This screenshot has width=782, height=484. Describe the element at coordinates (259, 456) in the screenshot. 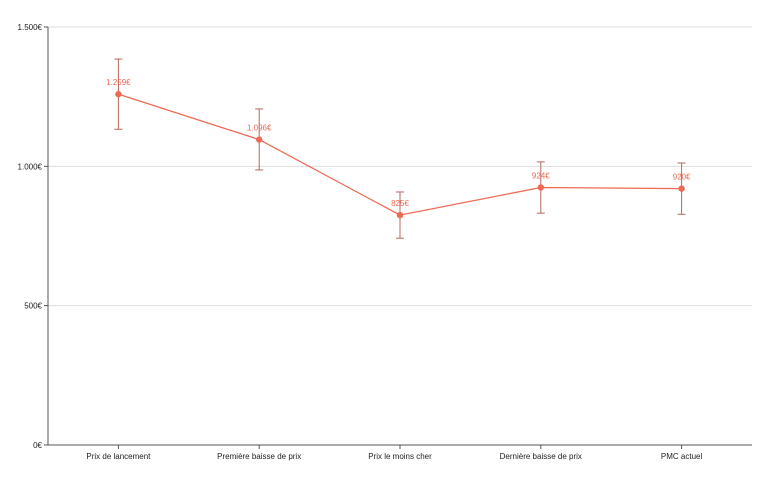

I see `x-tick-label: Première baisse de prix` at that location.